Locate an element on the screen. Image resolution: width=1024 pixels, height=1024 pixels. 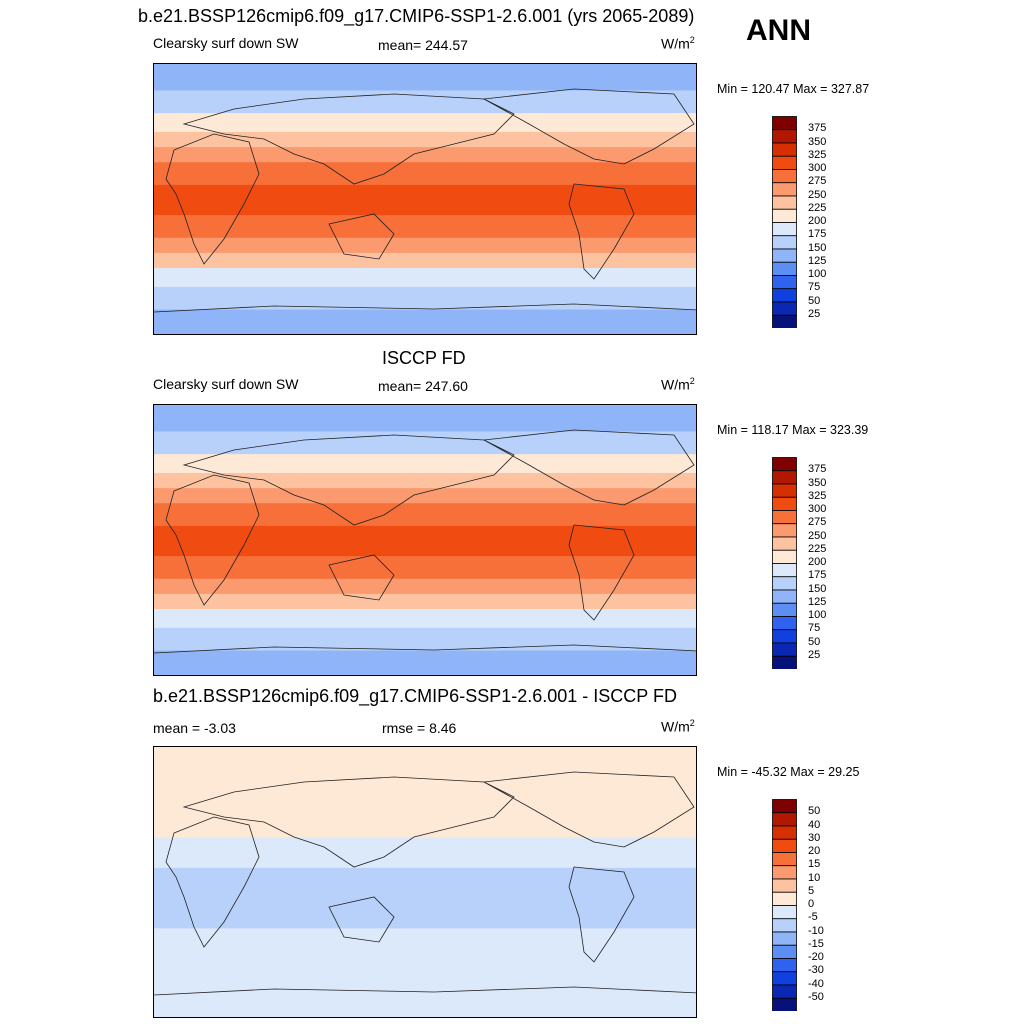
panel3-map is located at coordinates (425, 882).